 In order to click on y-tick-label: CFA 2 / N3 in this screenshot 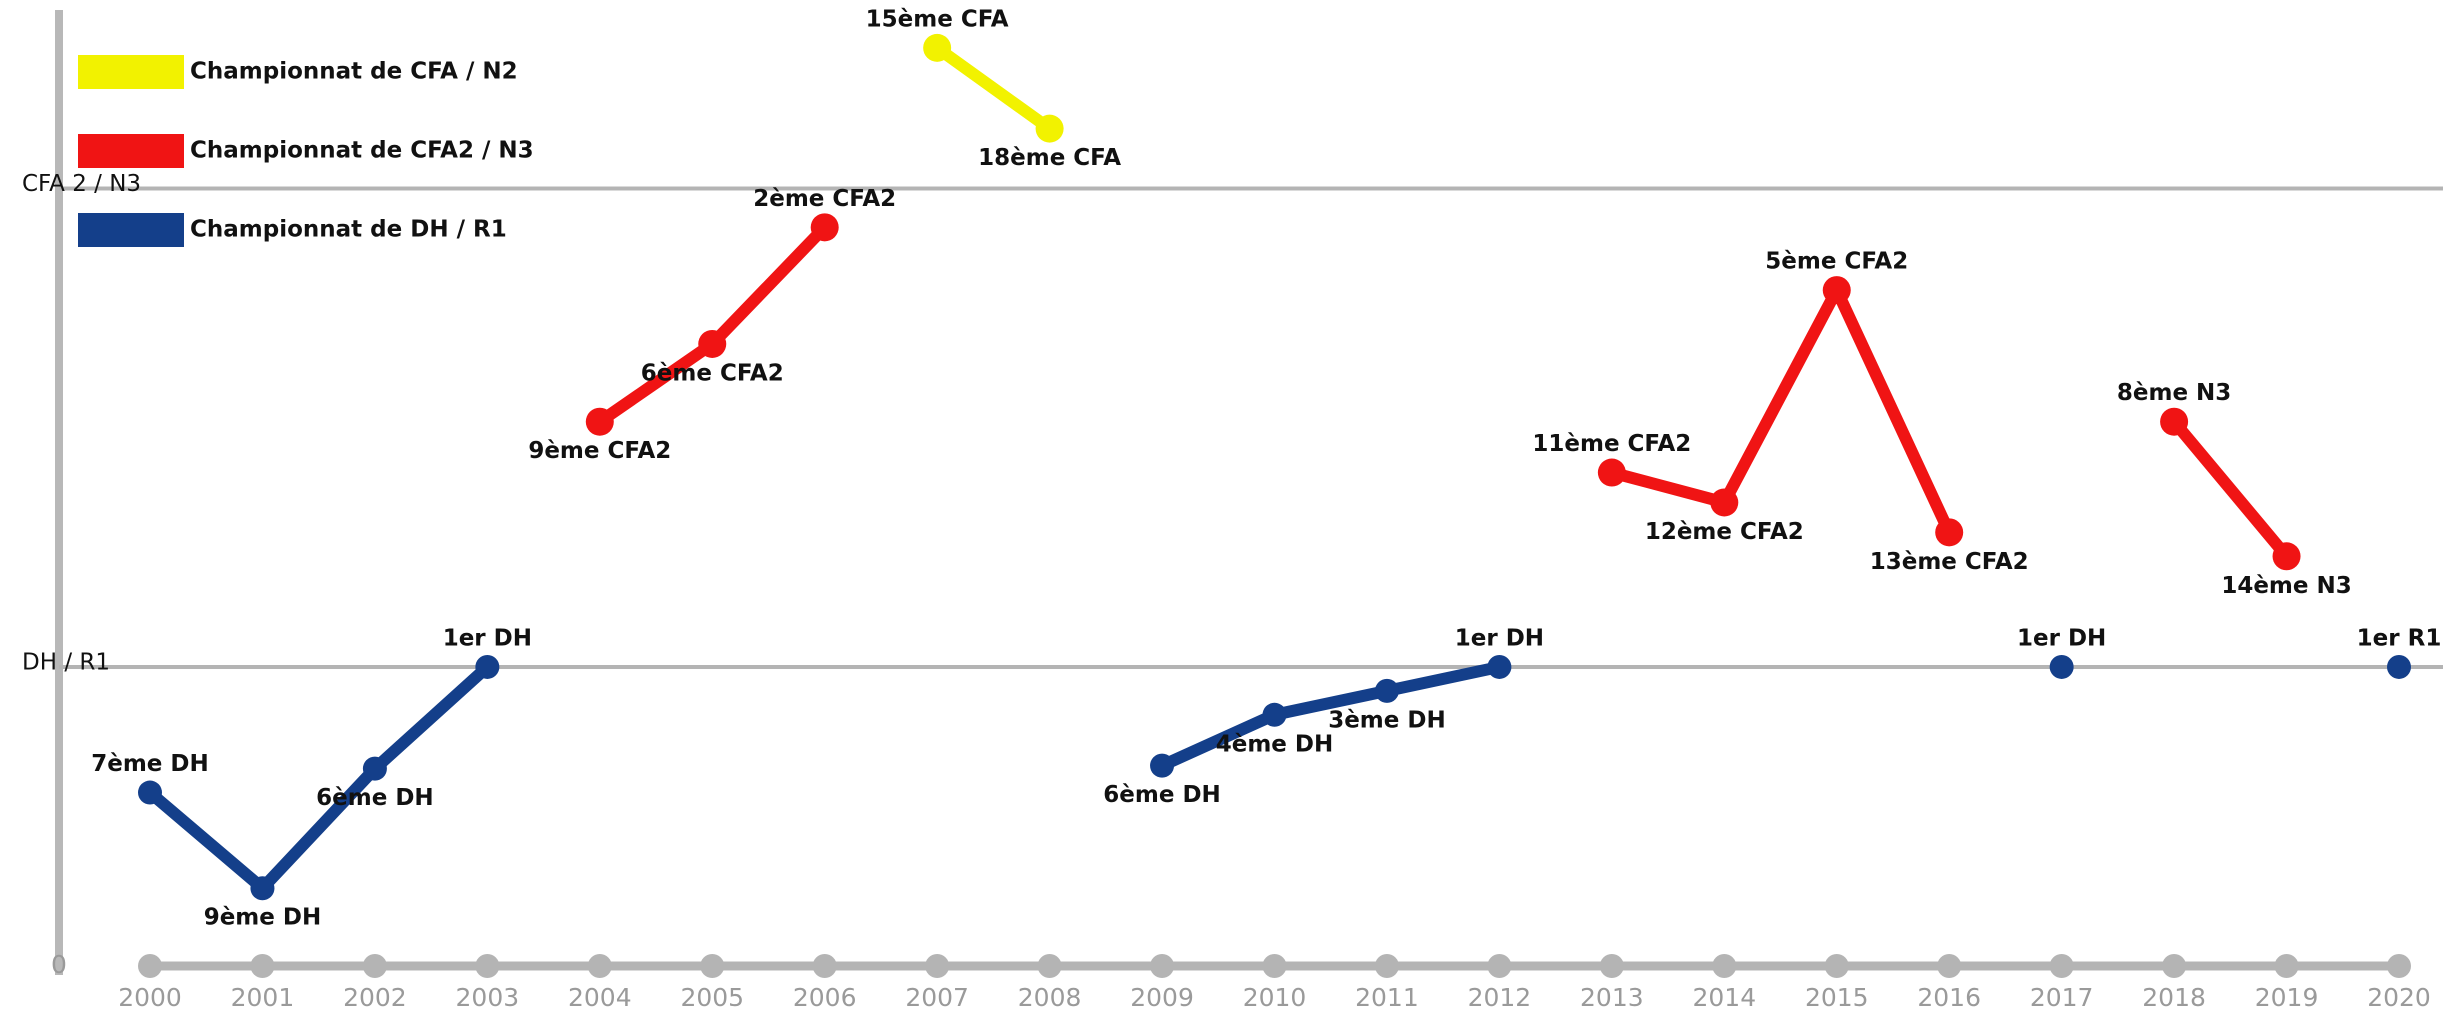, I will do `click(81, 184)`.